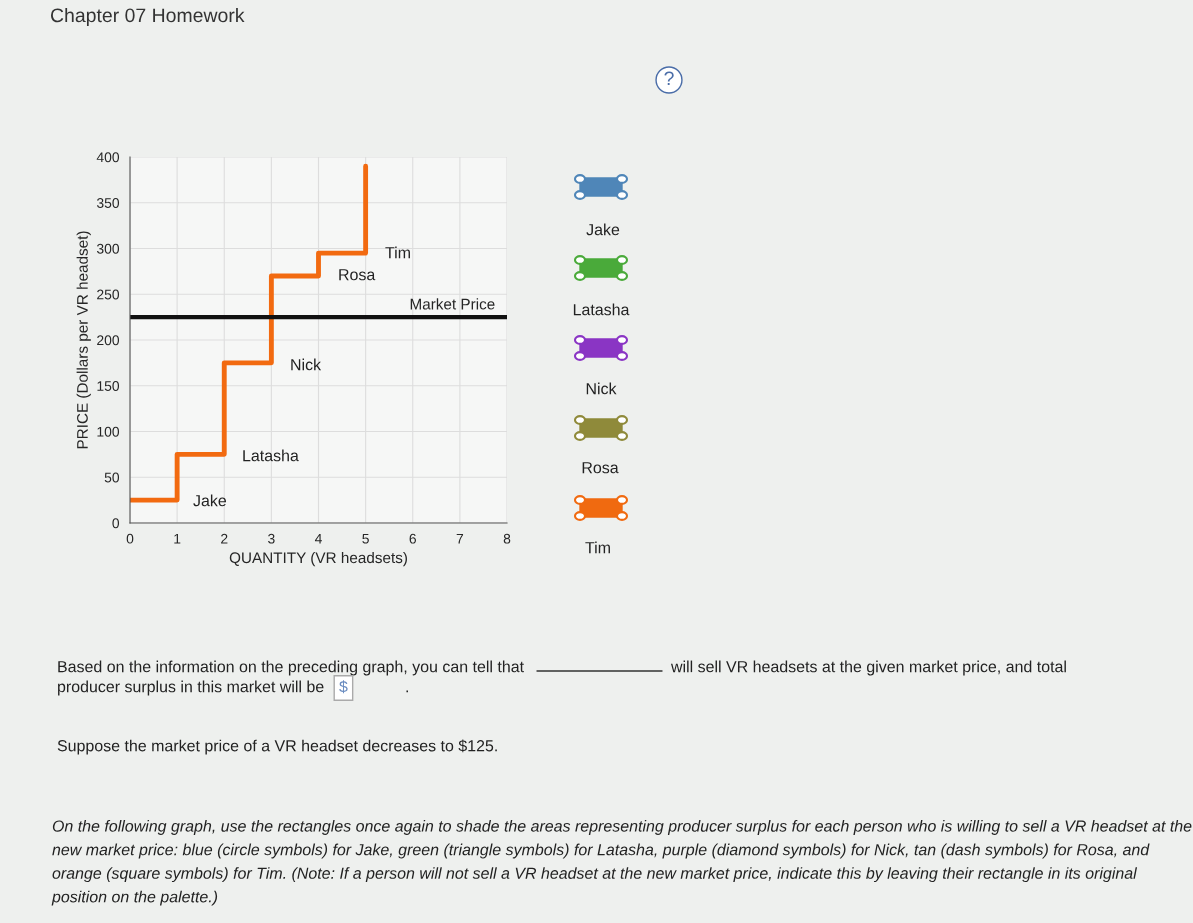 This screenshot has width=1193, height=923. What do you see at coordinates (277, 747) in the screenshot?
I see `text: Suppose the market price of a VR headset decreases to $125.` at bounding box center [277, 747].